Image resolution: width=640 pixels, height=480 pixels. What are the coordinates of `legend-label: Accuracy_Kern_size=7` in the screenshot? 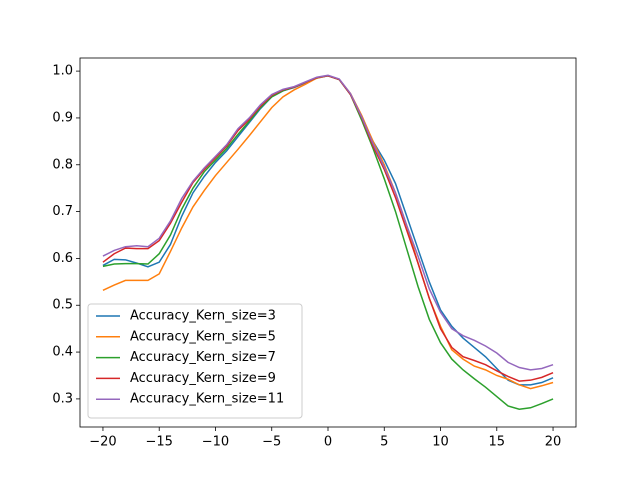 It's located at (203, 357).